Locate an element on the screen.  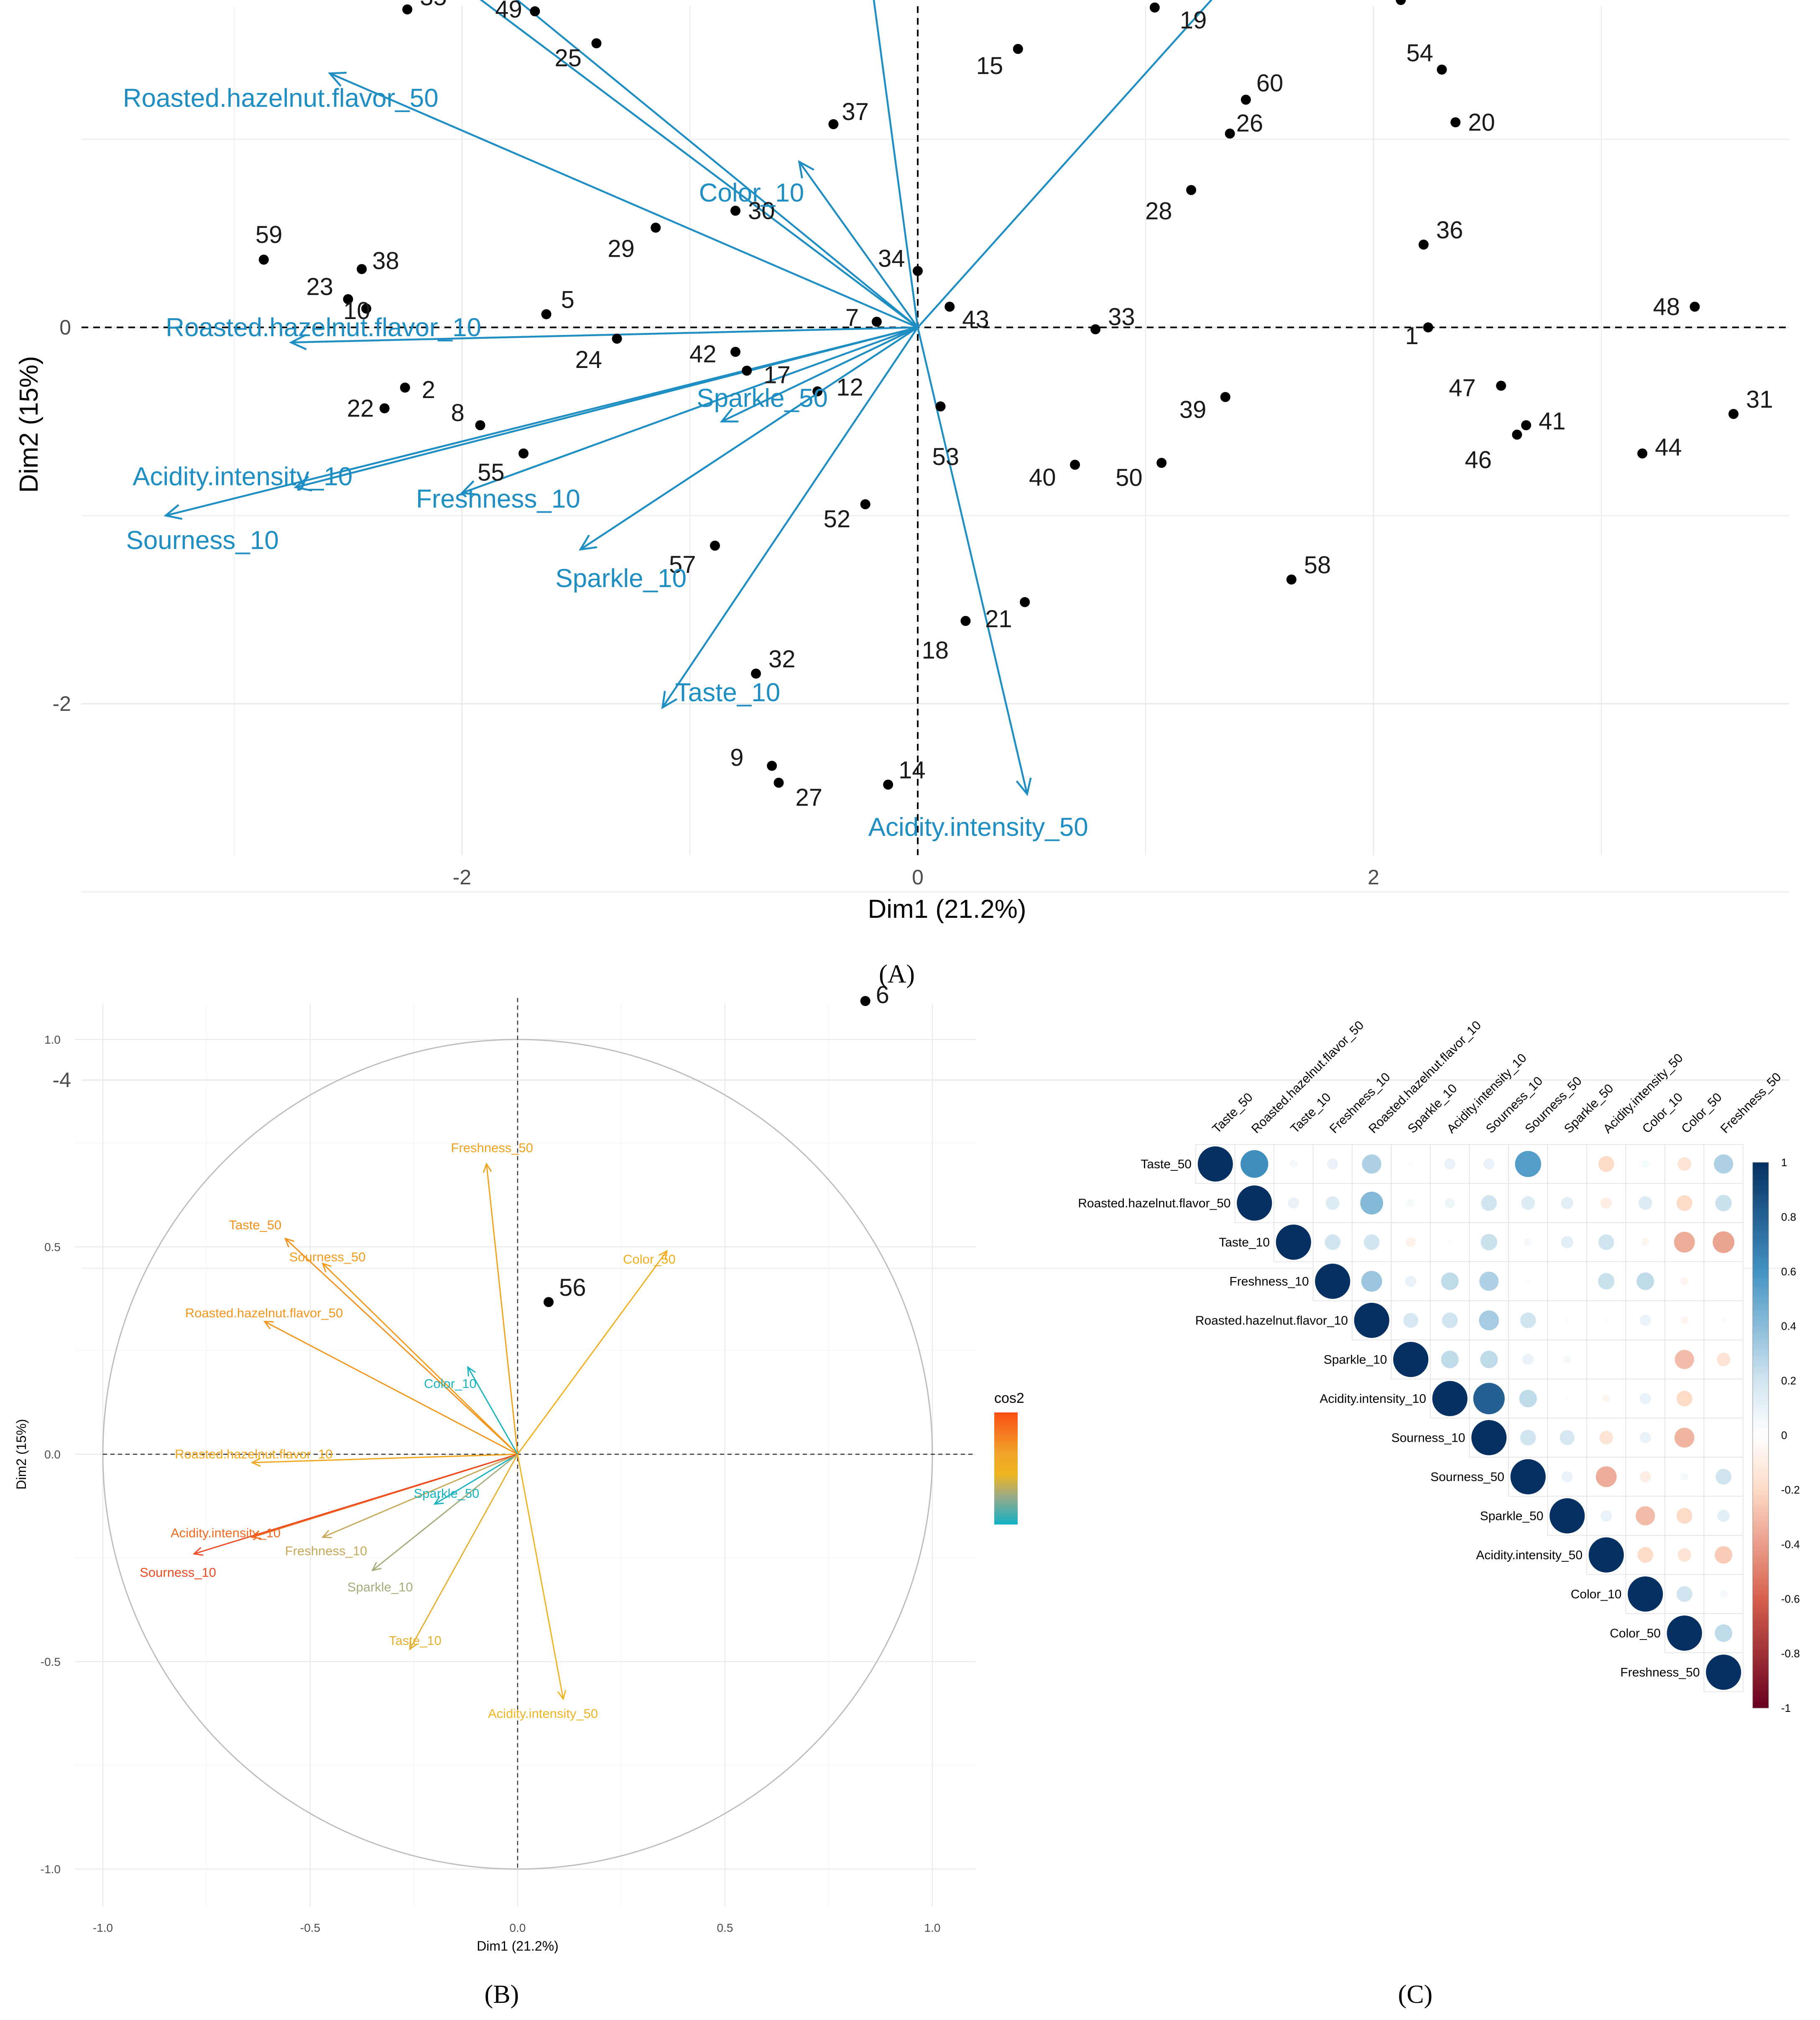
point-label: 20 is located at coordinates (1481, 122).